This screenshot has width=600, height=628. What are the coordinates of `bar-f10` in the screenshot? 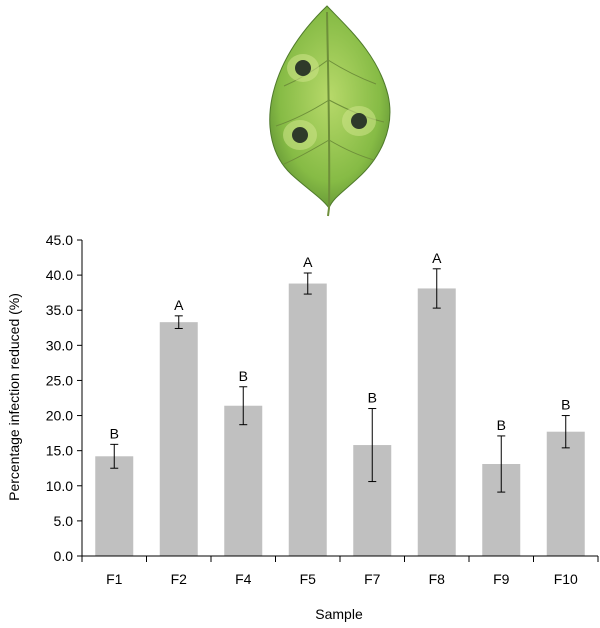 It's located at (565, 493).